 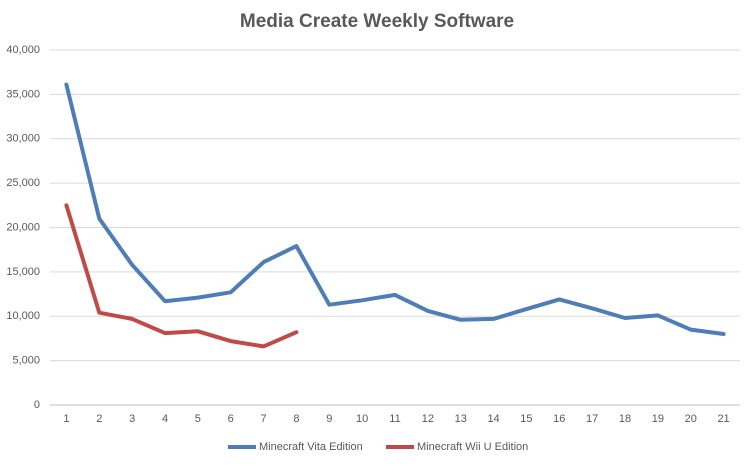 What do you see at coordinates (723, 419) in the screenshot?
I see `x-tick-label: 21` at bounding box center [723, 419].